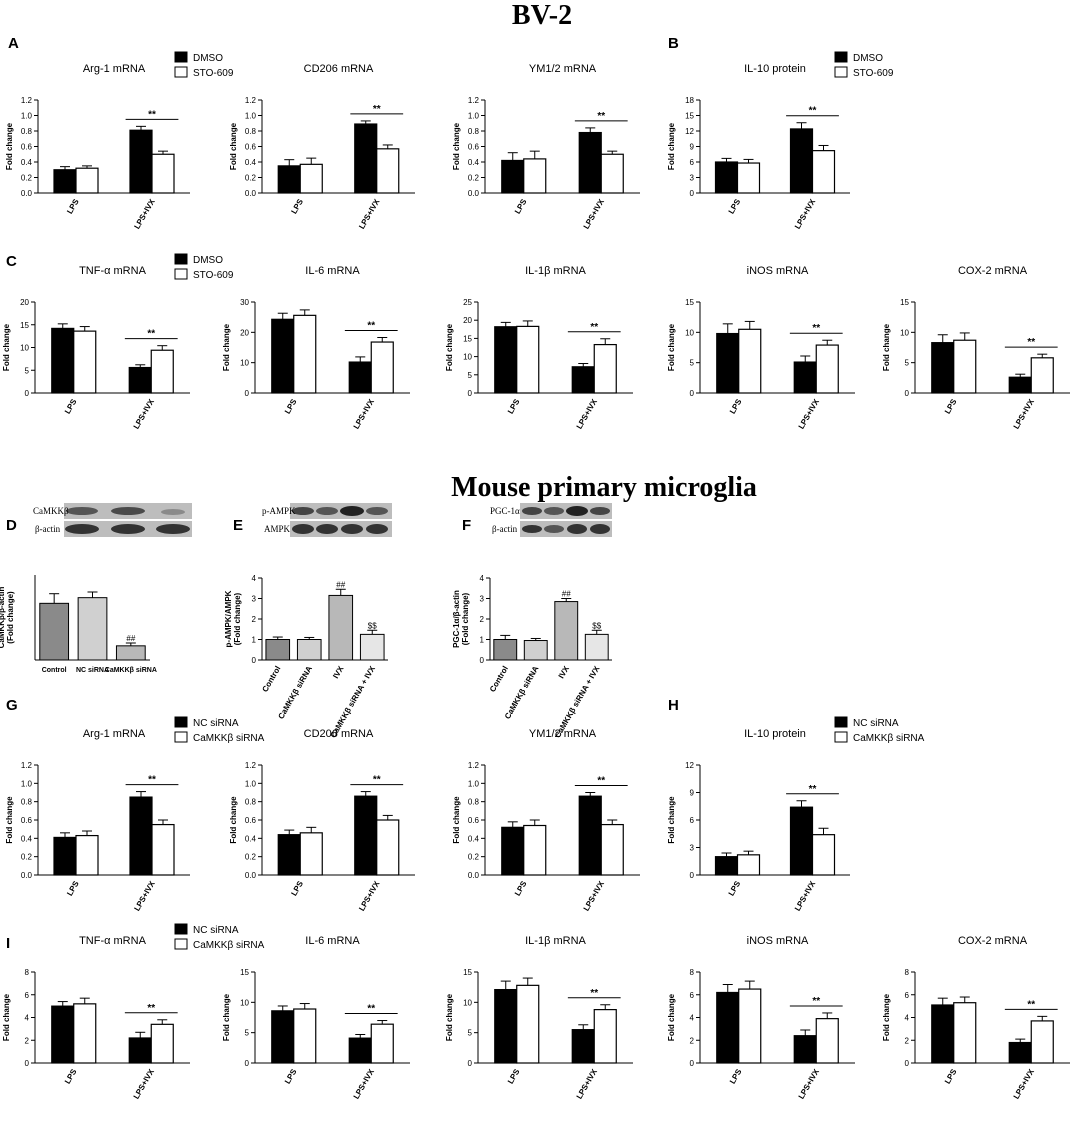 Image resolution: width=1084 pixels, height=1123 pixels. What do you see at coordinates (10, 617) in the screenshot?
I see `y-axis-label: (Fold change)` at bounding box center [10, 617].